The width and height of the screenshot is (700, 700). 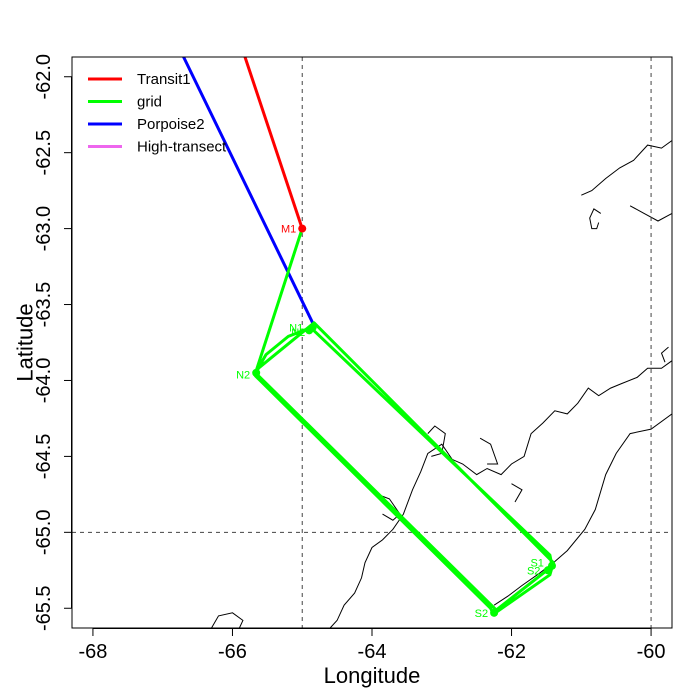 What do you see at coordinates (44, 305) in the screenshot?
I see `y-tick-label-3: -63.5` at bounding box center [44, 305].